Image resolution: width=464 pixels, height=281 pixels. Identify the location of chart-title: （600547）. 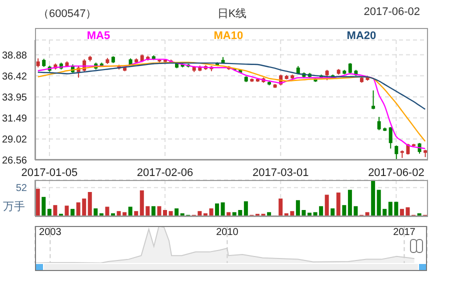
(67, 14).